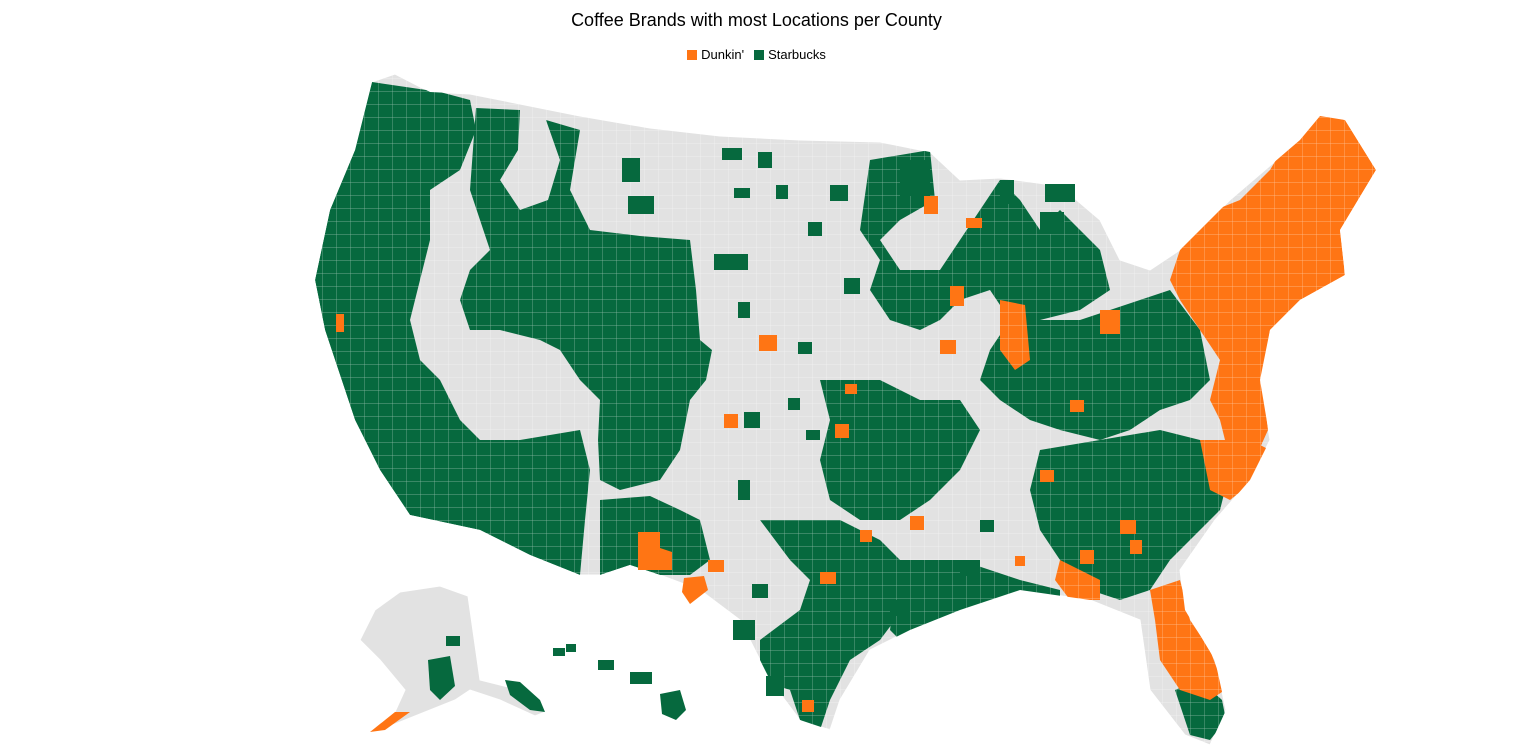  What do you see at coordinates (441, 678) in the screenshot?
I see `alaska-starbucks-south` at bounding box center [441, 678].